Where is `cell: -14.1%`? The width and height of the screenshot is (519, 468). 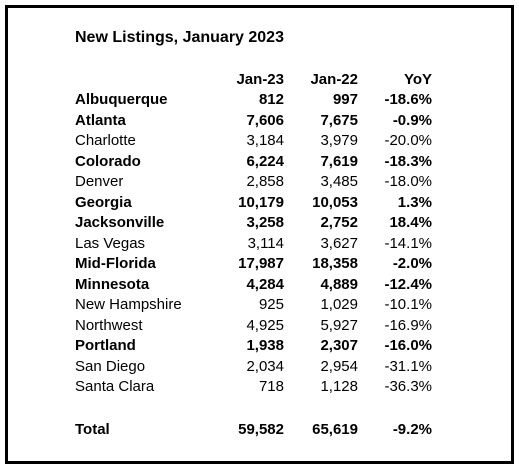
cell: -14.1% is located at coordinates (408, 243).